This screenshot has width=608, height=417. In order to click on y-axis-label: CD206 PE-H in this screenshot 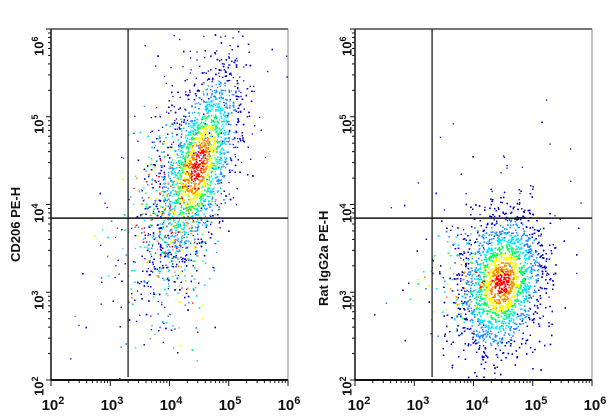, I will do `click(15, 224)`.